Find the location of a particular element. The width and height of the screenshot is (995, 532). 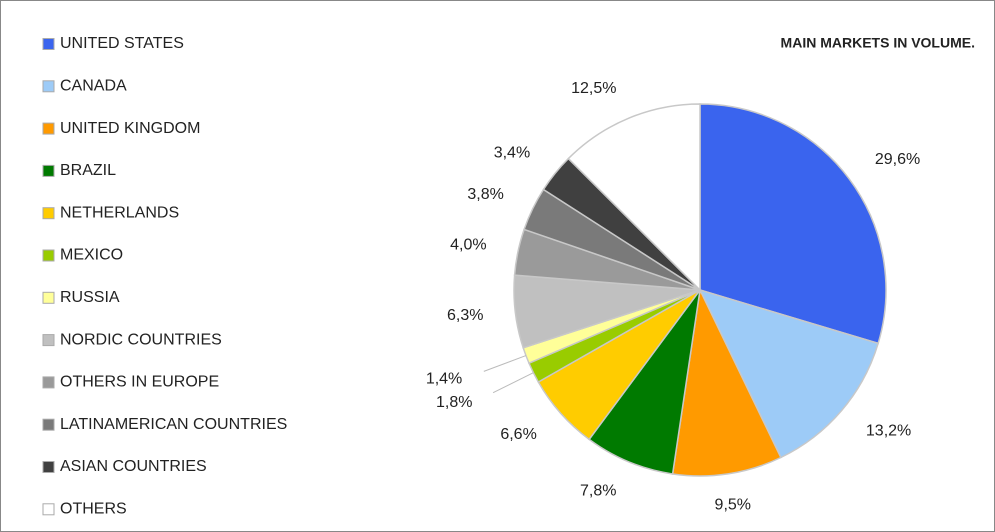

legend-label: OTHERS is located at coordinates (93, 509).